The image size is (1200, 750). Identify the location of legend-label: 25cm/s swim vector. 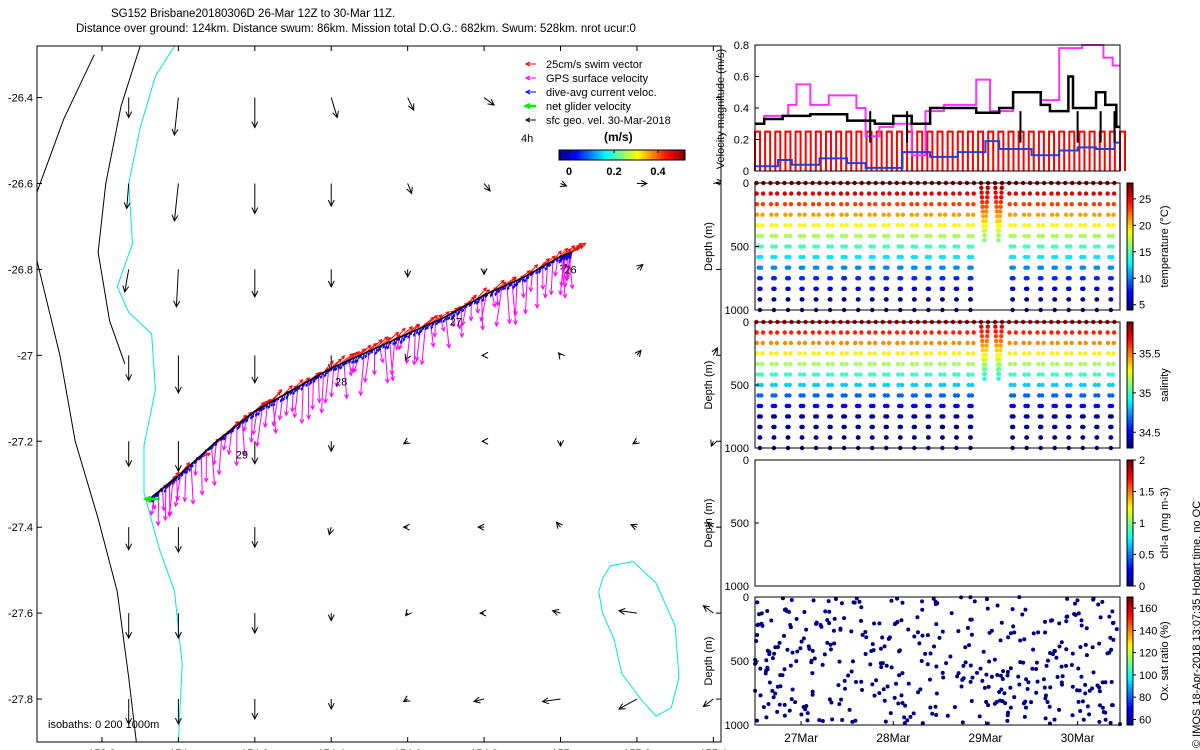
(594, 65).